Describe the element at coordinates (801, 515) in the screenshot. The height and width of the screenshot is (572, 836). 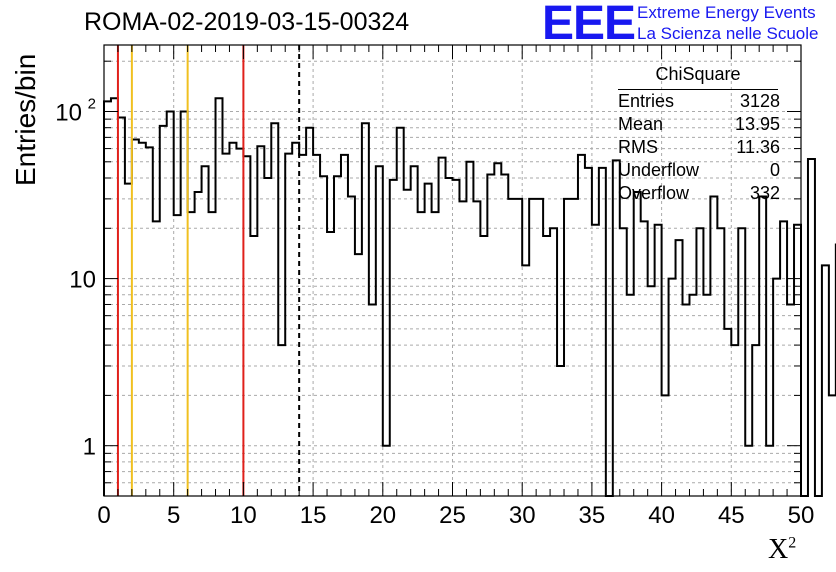
I see `x-tick-label: 50` at that location.